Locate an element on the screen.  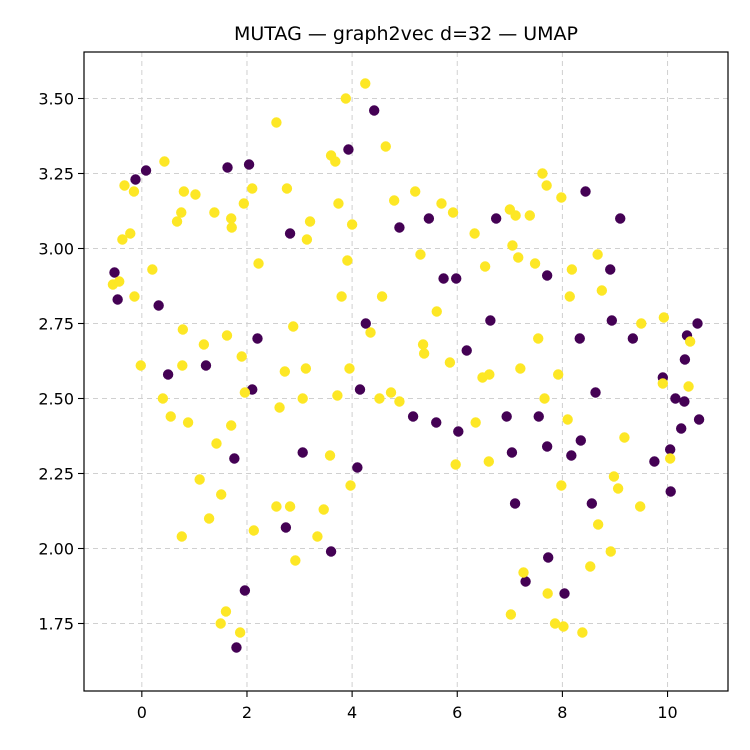
y-tick-label: 3.00 is located at coordinates (56, 249).